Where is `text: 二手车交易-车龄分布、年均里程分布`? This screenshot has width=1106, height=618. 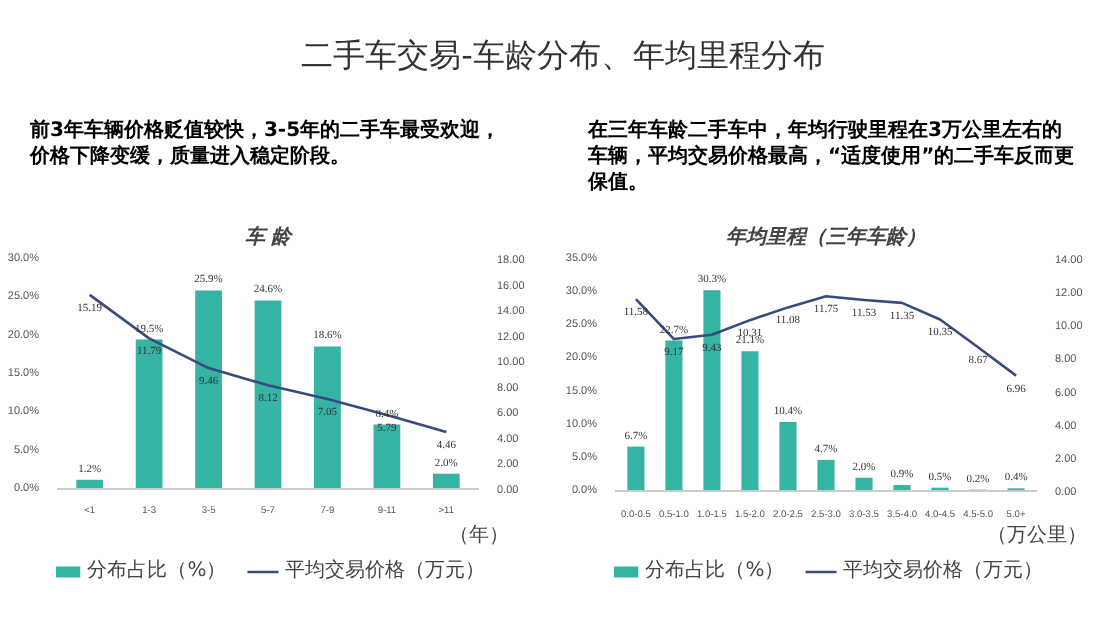 text: 二手车交易-车龄分布、年均里程分布 is located at coordinates (563, 56).